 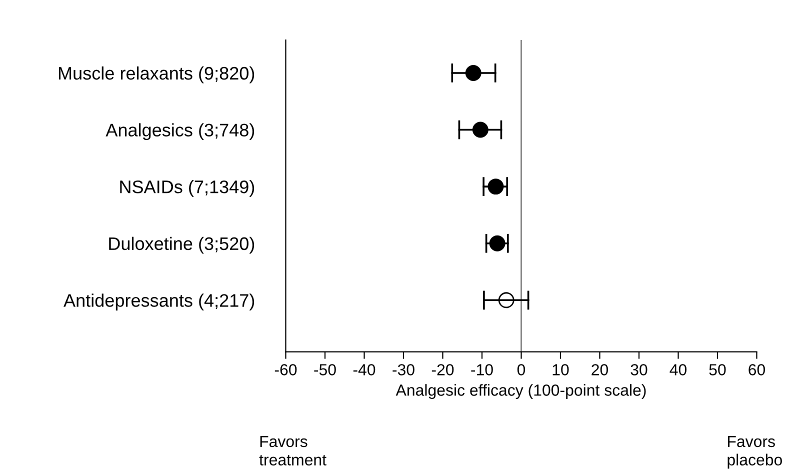 What do you see at coordinates (285, 370) in the screenshot?
I see `x-tick-label: -60` at bounding box center [285, 370].